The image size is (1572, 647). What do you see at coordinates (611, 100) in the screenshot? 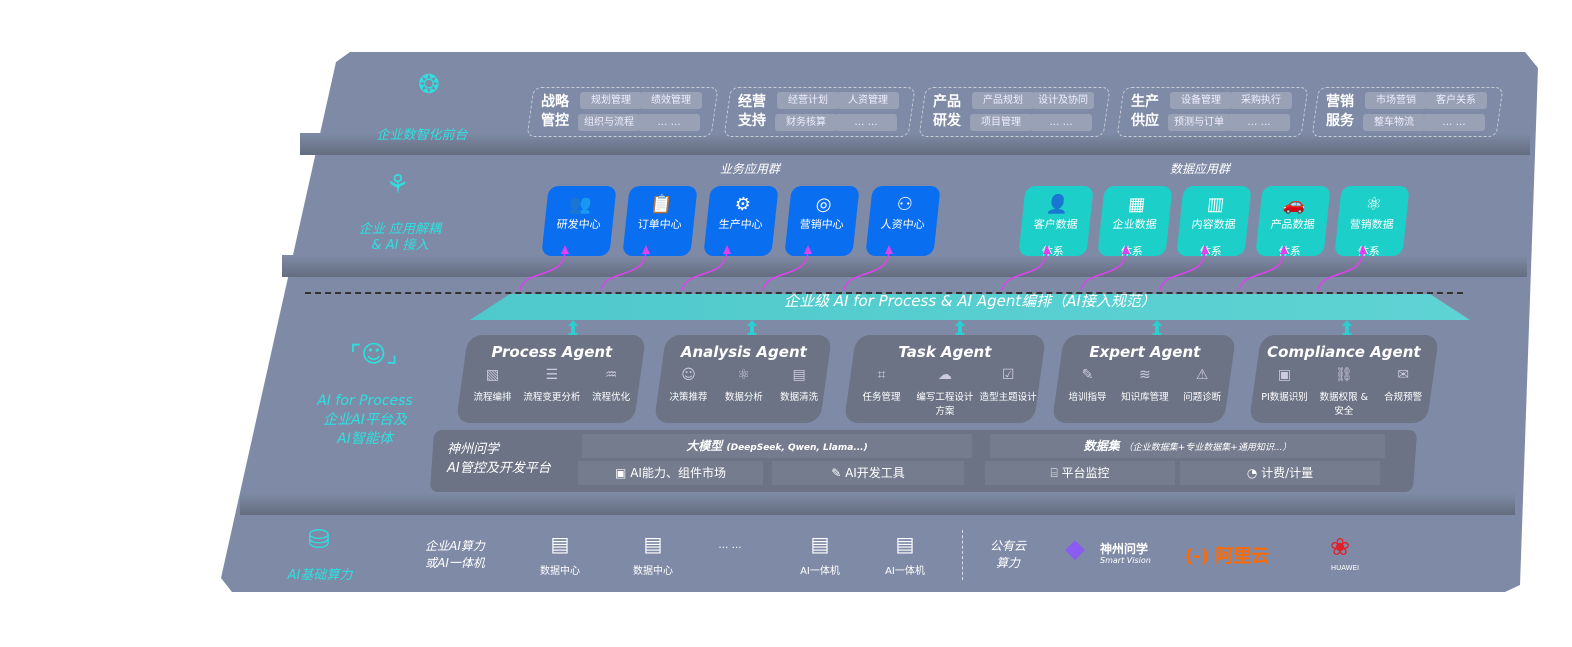
I see `front-item: 规划管理` at bounding box center [611, 100].